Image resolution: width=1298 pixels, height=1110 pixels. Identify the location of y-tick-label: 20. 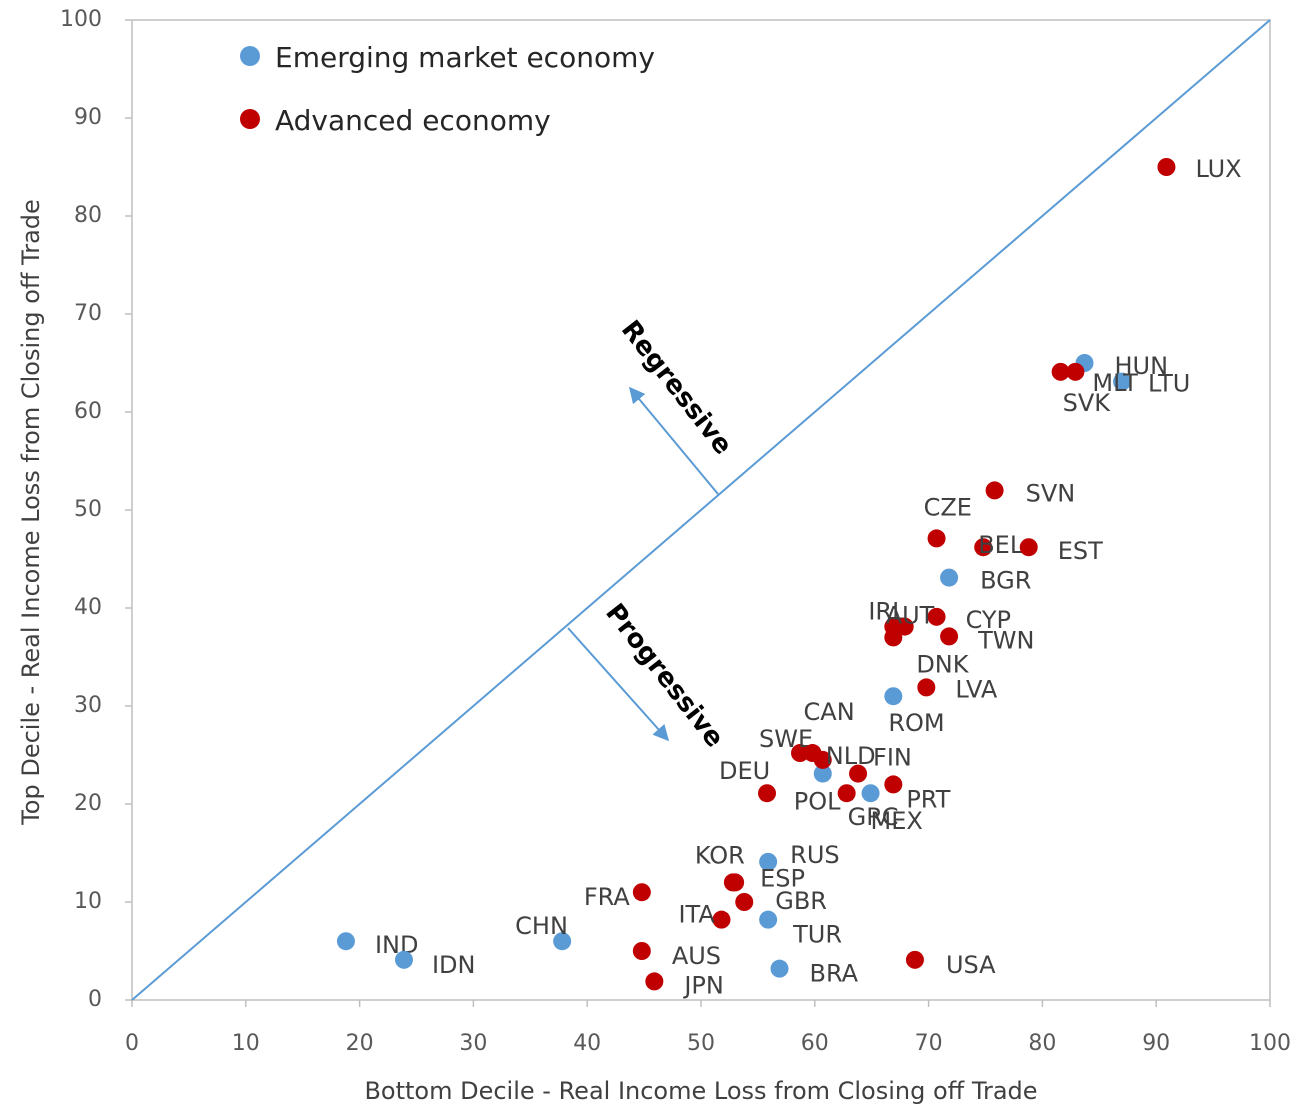
(88, 803).